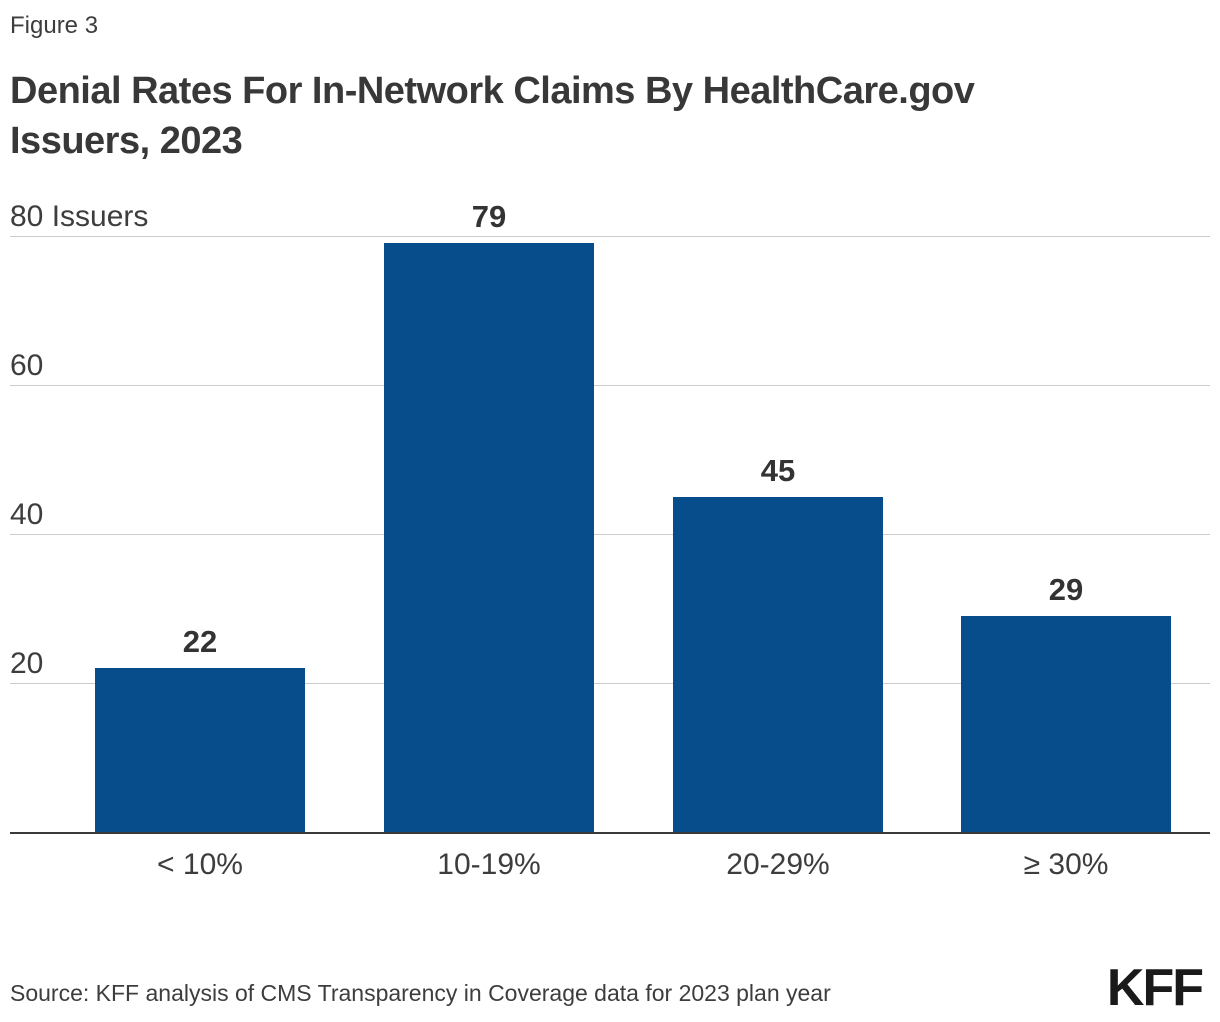 Image resolution: width=1220 pixels, height=1022 pixels. I want to click on bar-10-19%, so click(489, 537).